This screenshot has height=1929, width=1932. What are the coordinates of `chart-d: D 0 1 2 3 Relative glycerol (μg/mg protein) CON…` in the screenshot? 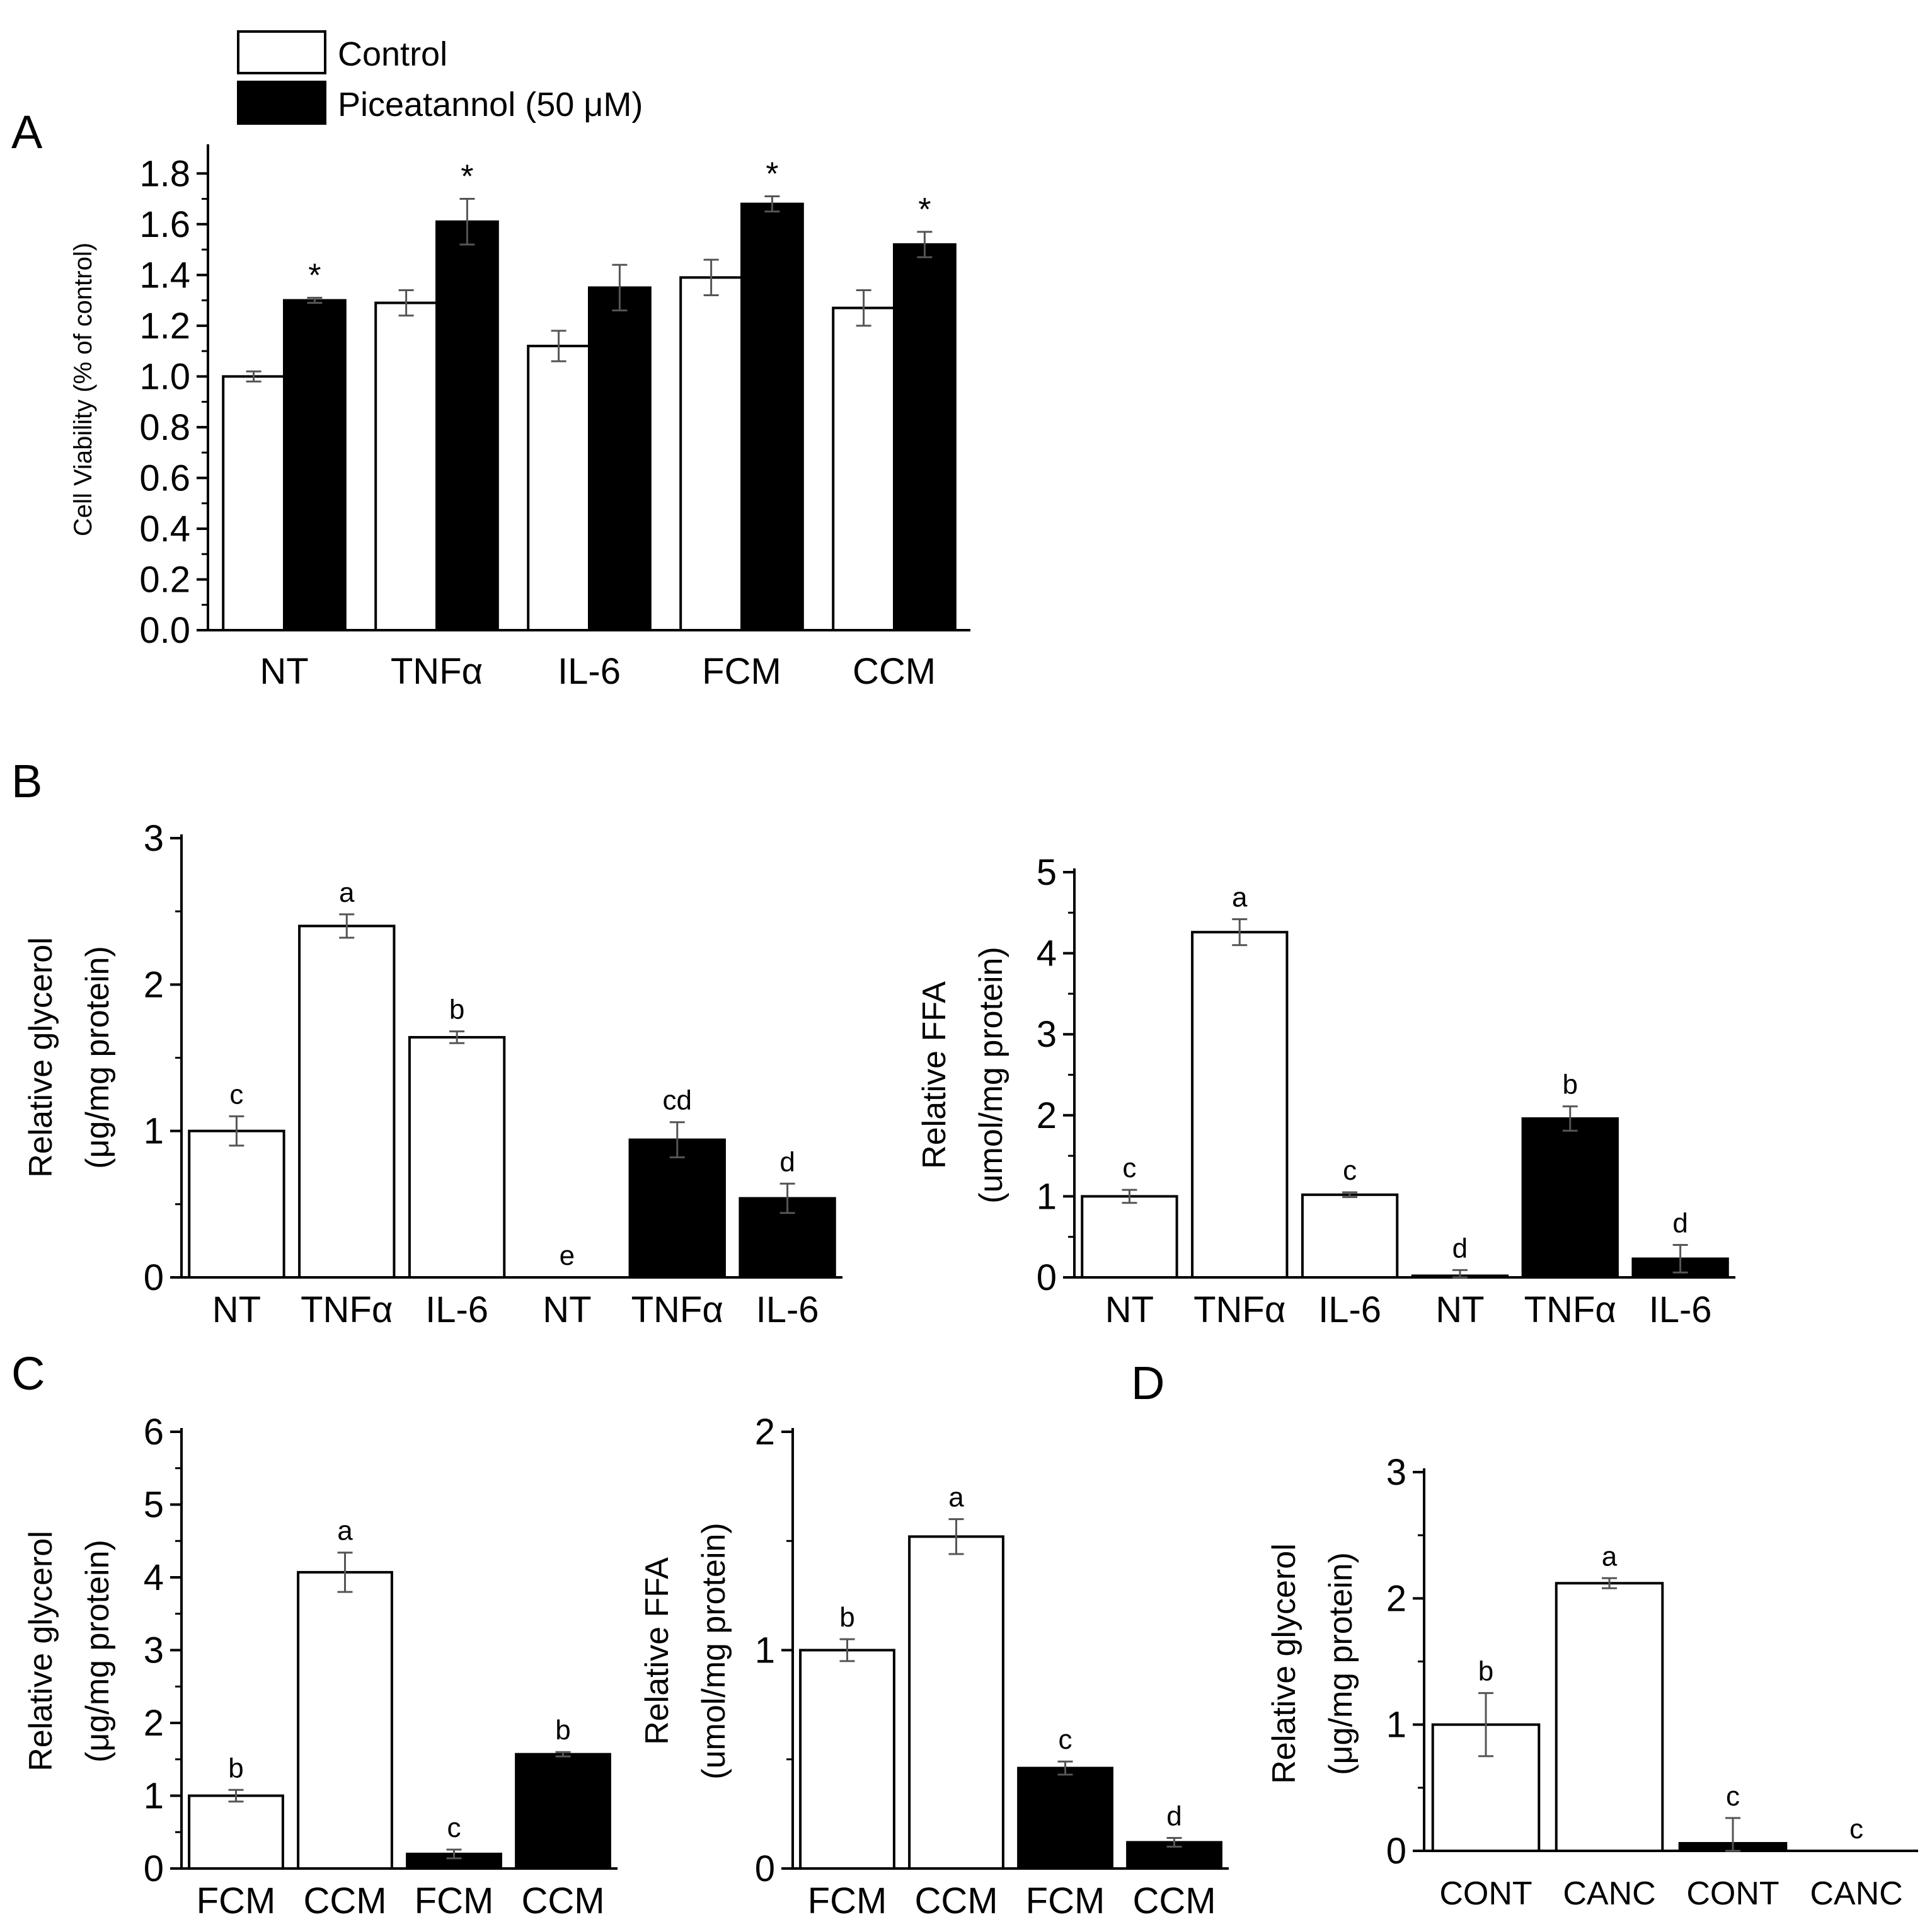 It's located at (1524, 1634).